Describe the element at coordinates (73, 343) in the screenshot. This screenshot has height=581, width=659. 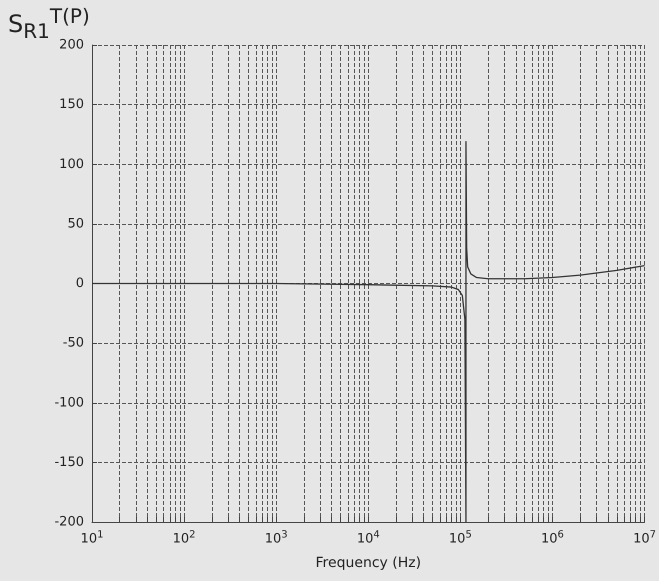
I see `y-tick-label: -50` at that location.